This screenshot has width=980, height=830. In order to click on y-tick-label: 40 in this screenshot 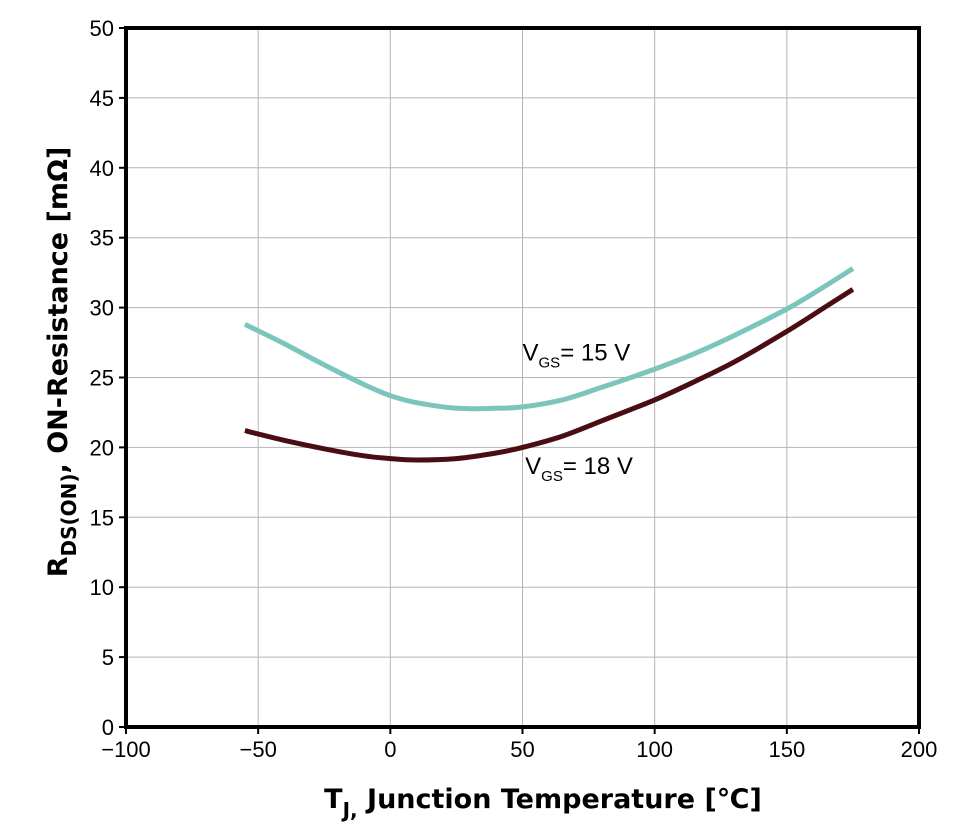, I will do `click(102, 168)`.